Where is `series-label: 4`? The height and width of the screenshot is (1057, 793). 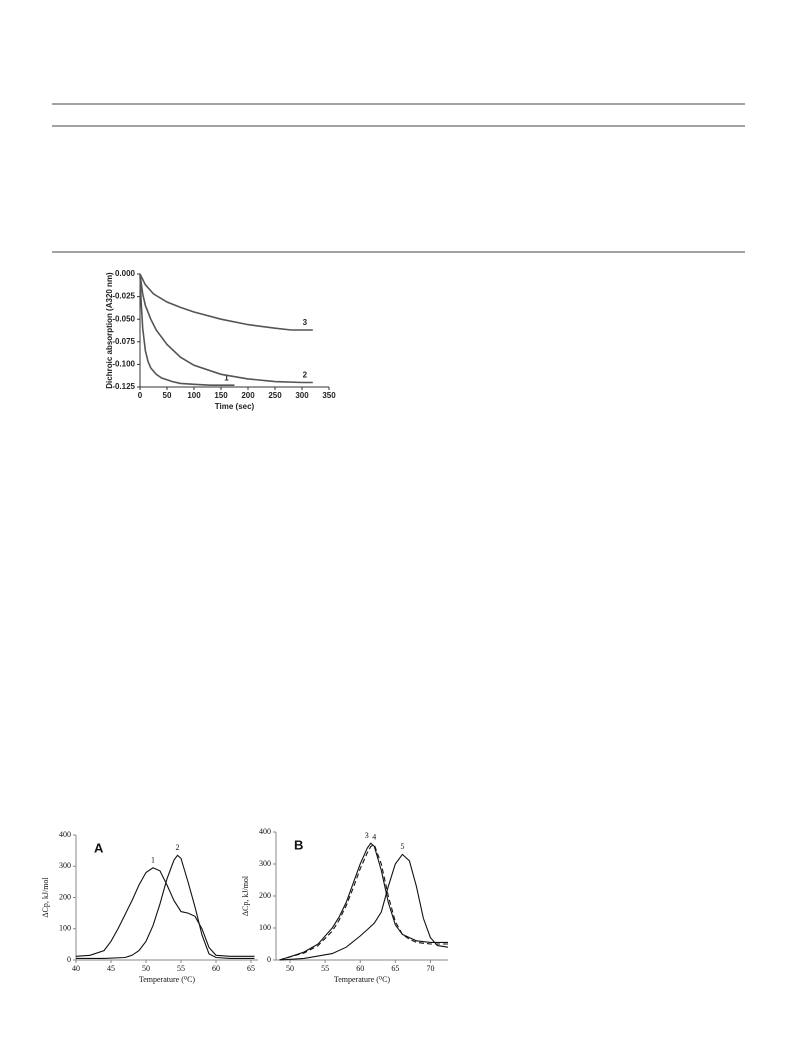
series-label: 4 is located at coordinates (374, 837).